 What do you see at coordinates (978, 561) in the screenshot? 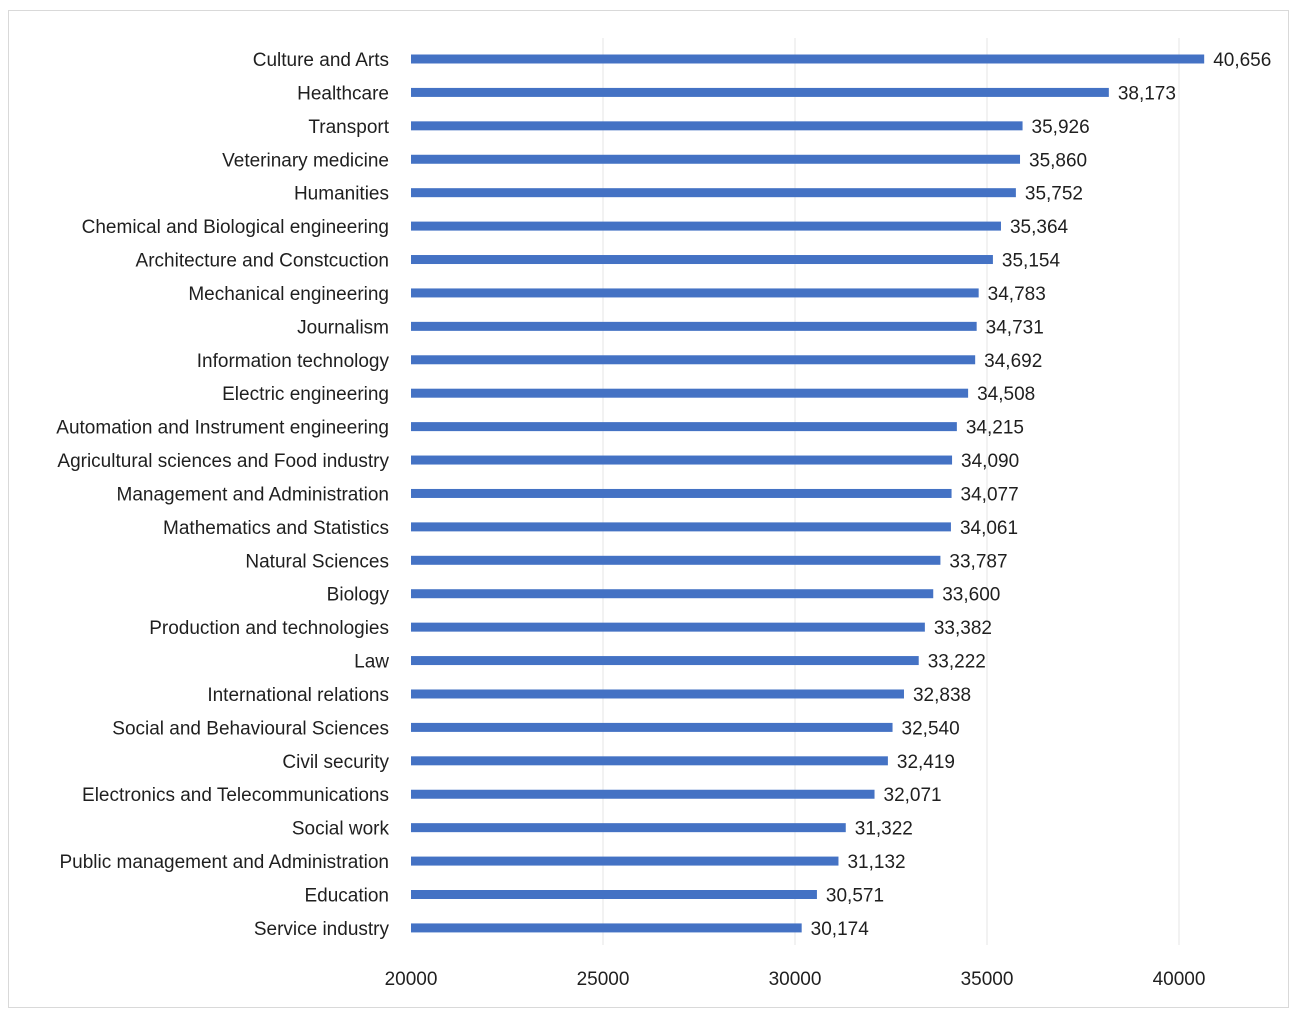
I see `value-label: 33,787` at bounding box center [978, 561].